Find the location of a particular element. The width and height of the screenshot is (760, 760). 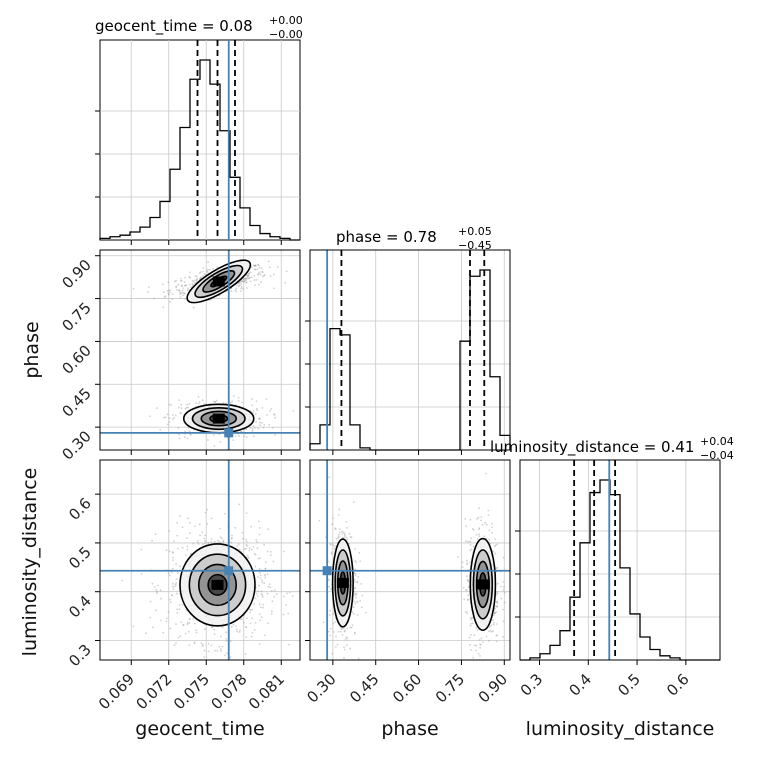

ylabel-phase: phase is located at coordinates (32, 349).